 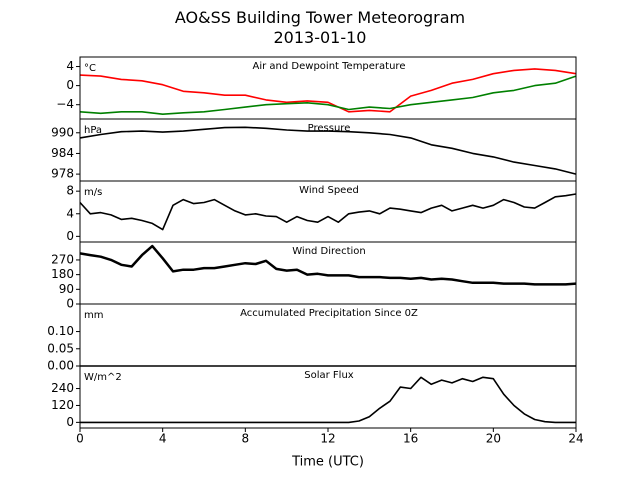 What do you see at coordinates (328, 265) in the screenshot?
I see `panel-4-series-line` at bounding box center [328, 265].